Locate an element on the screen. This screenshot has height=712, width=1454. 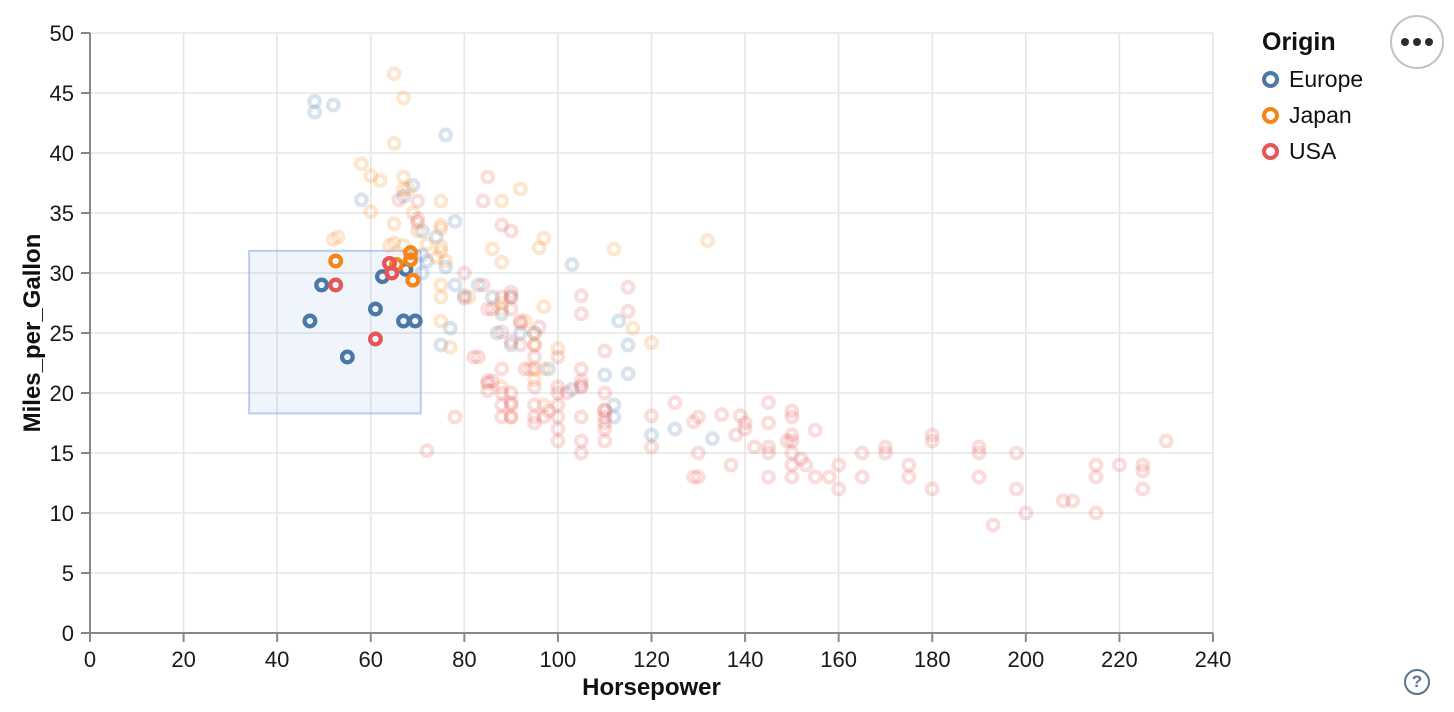
y-axis-title: Miles_per_Gallon is located at coordinates (32, 333).